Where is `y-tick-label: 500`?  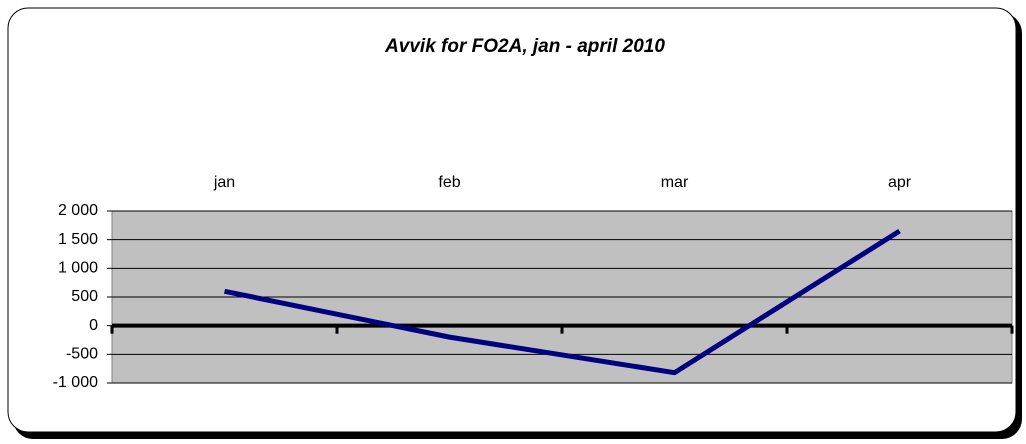 y-tick-label: 500 is located at coordinates (84, 296).